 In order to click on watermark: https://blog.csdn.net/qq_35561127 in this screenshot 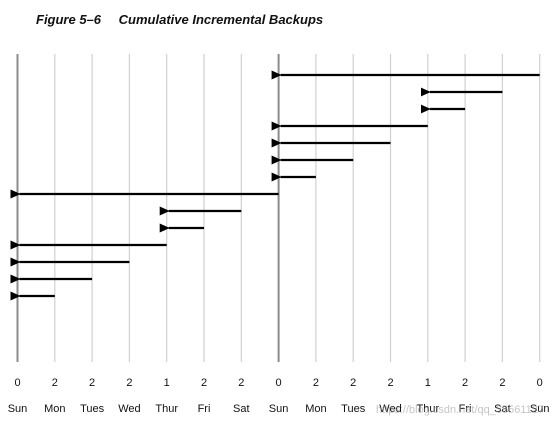, I will do `click(460, 410)`.